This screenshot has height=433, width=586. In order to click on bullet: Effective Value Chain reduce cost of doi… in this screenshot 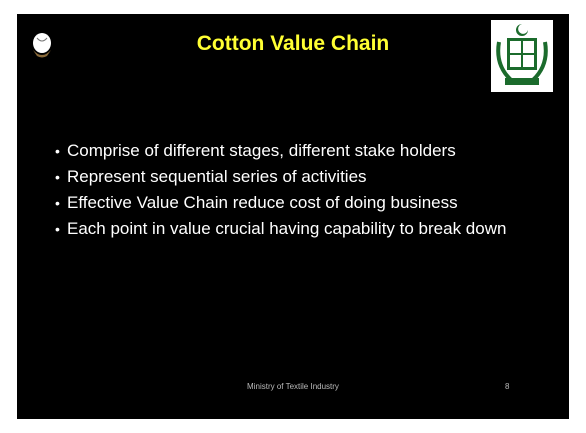, I will do `click(302, 203)`.